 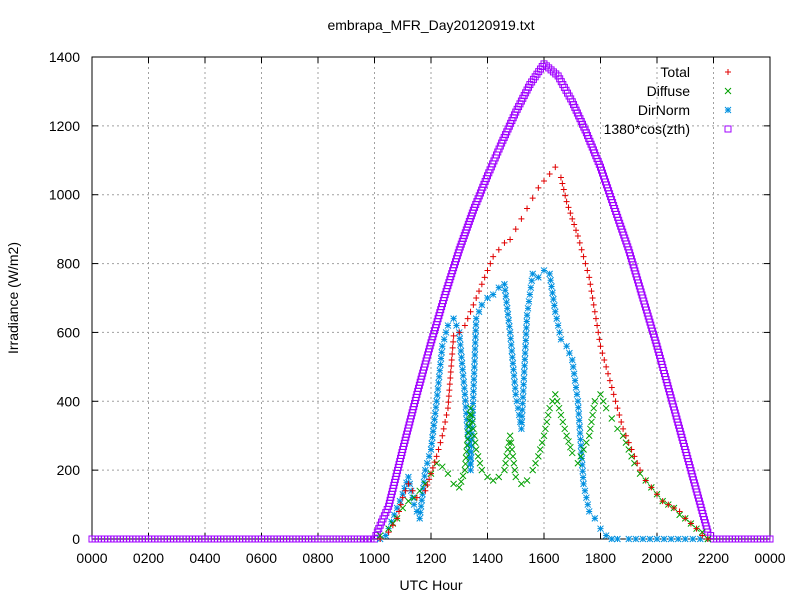 I want to click on x-tick-label: 0800, so click(x=317, y=558).